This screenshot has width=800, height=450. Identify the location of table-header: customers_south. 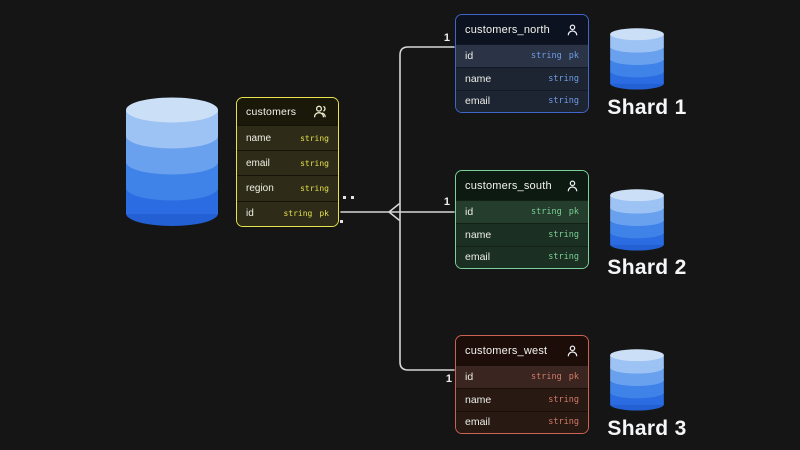
(522, 185).